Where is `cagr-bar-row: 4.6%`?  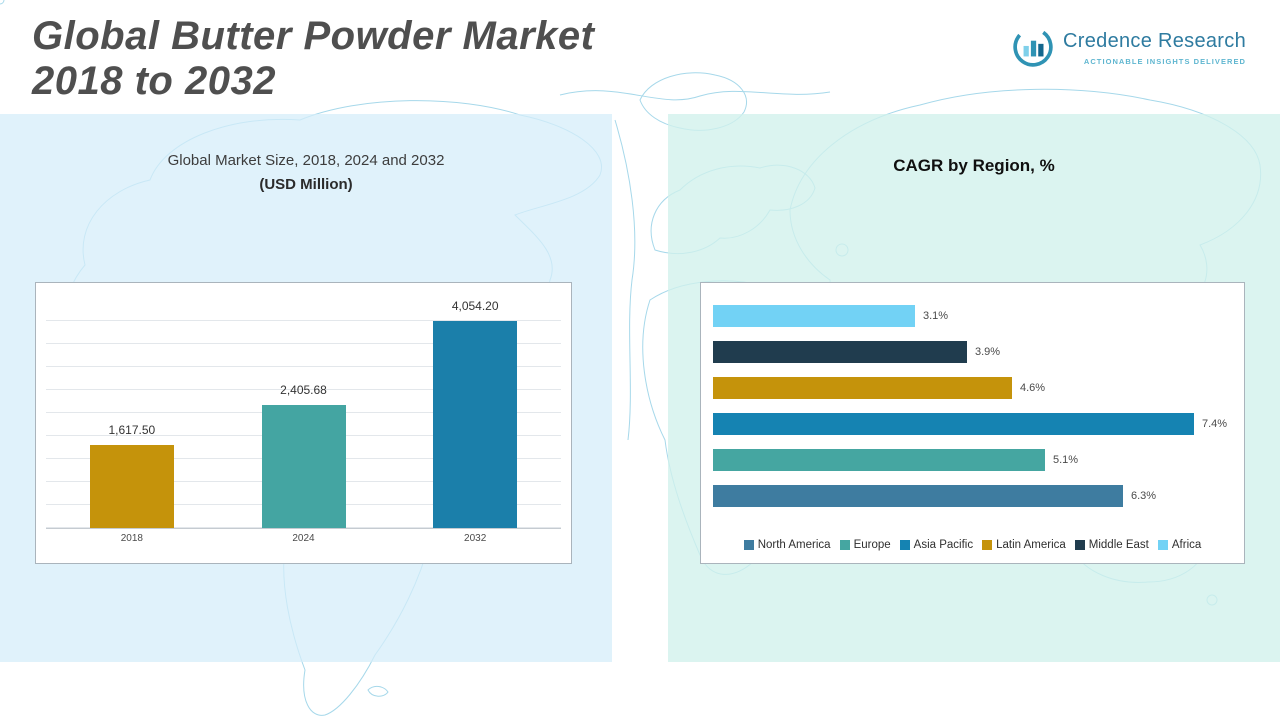 cagr-bar-row: 4.6% is located at coordinates (974, 388).